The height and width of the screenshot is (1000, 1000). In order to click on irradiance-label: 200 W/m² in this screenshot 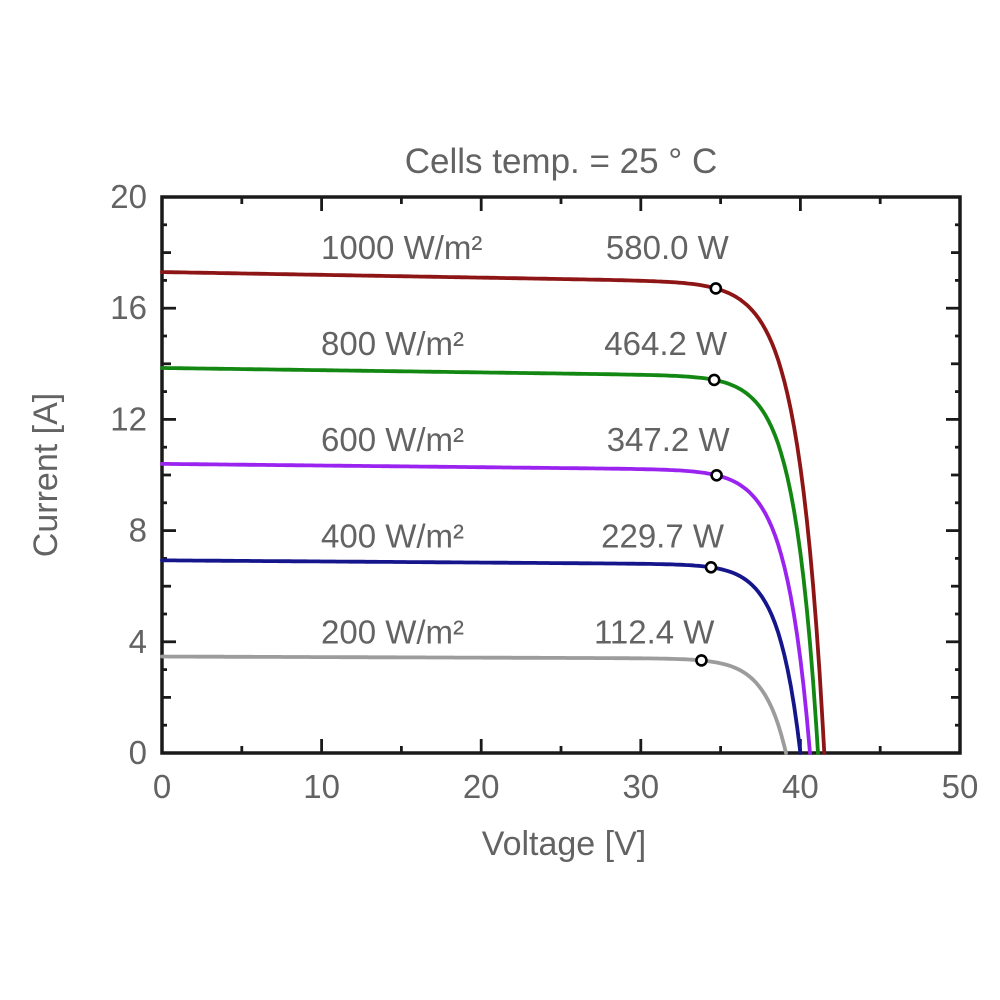, I will do `click(392, 632)`.